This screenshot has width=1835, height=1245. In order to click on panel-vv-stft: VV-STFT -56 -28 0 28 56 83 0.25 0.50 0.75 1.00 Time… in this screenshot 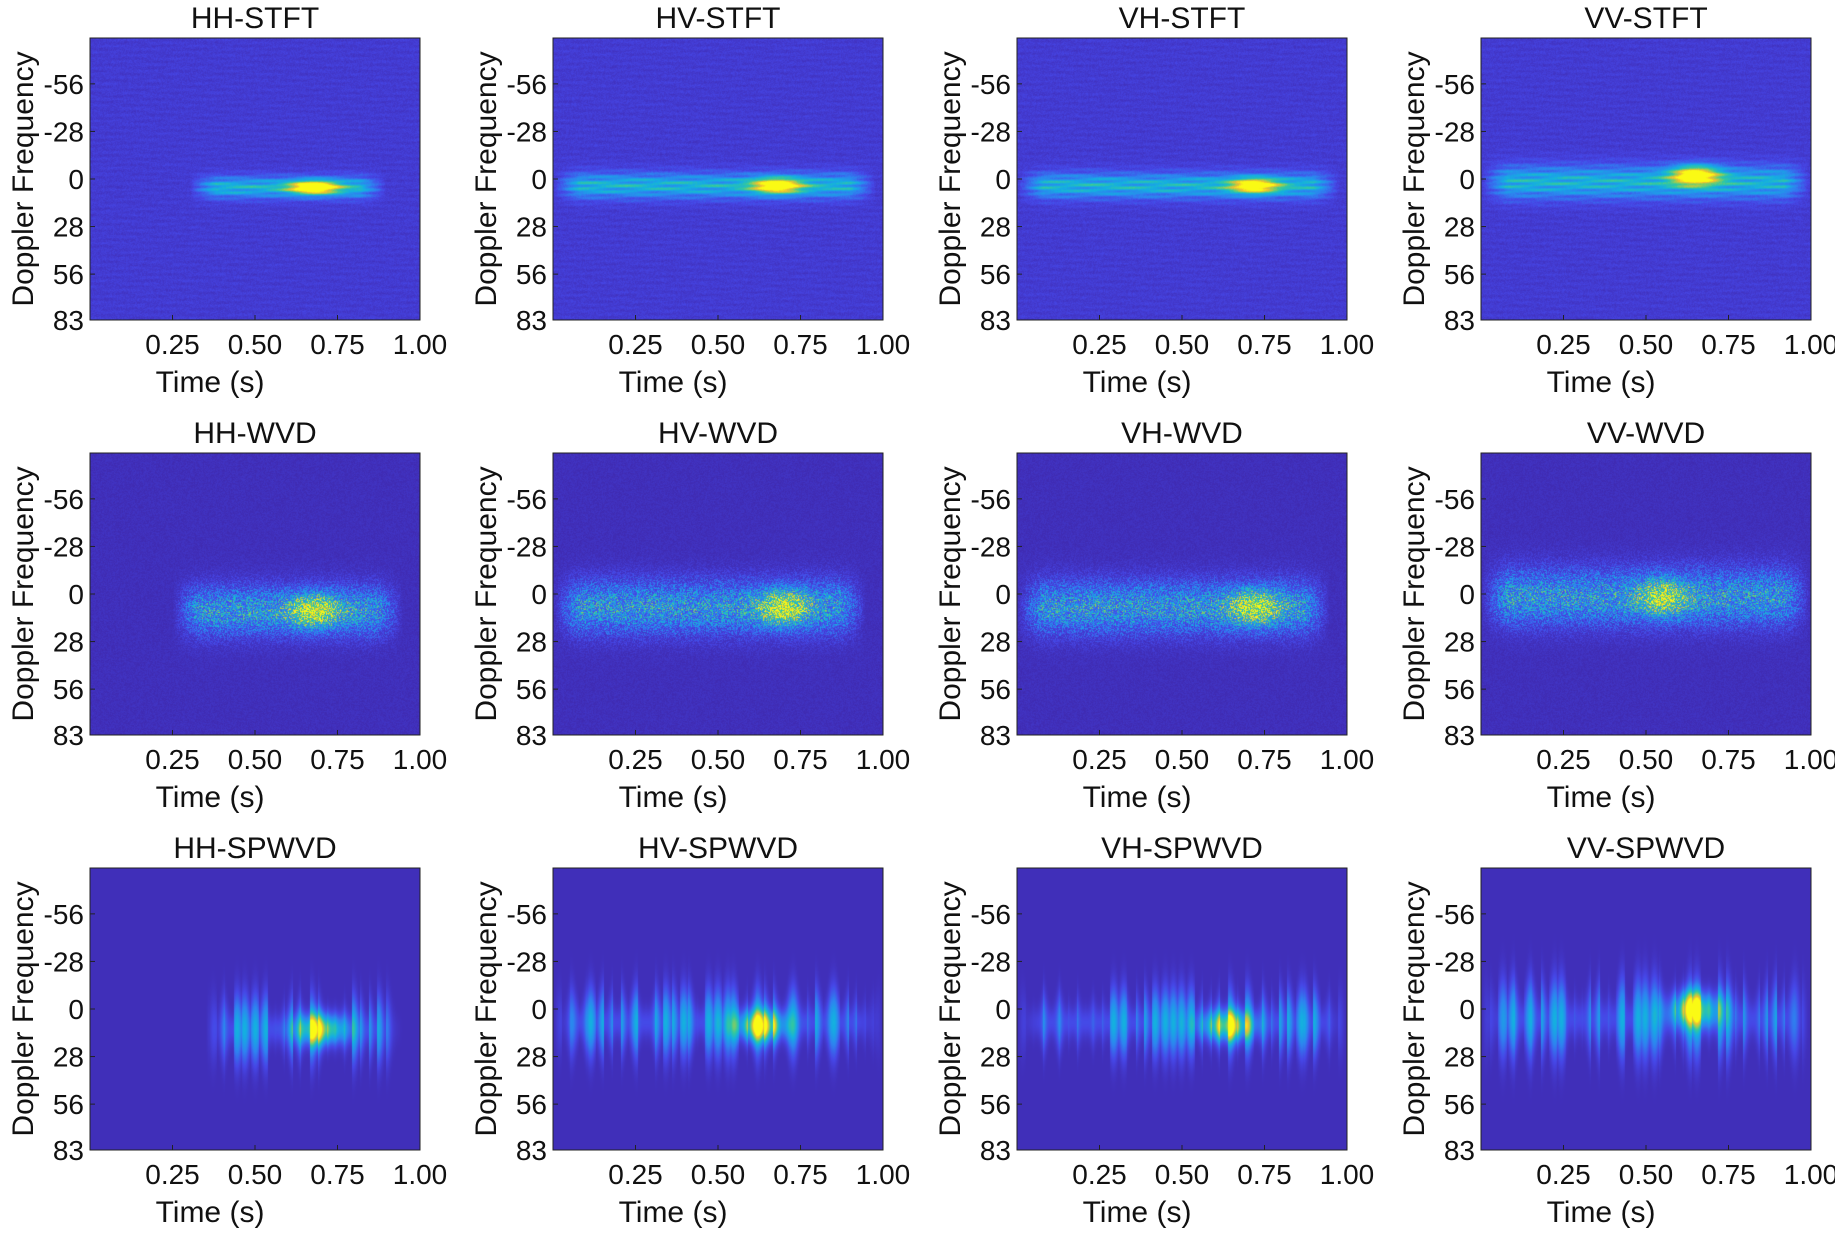, I will do `click(1613, 207)`.